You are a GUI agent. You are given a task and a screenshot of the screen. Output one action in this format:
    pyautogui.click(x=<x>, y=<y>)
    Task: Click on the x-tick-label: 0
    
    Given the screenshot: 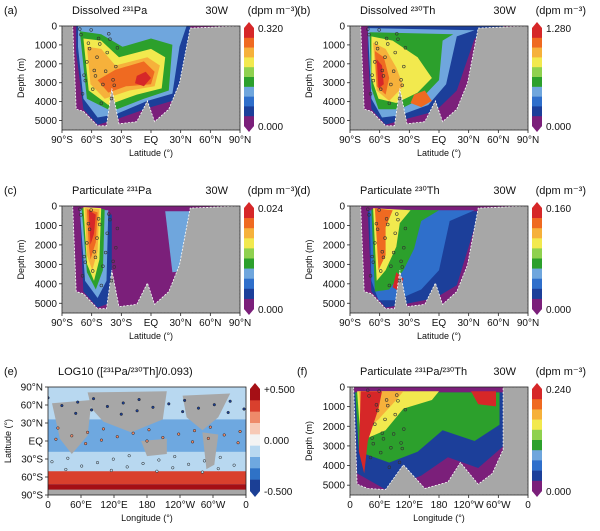 What is the action you would take?
    pyautogui.click(x=246, y=505)
    